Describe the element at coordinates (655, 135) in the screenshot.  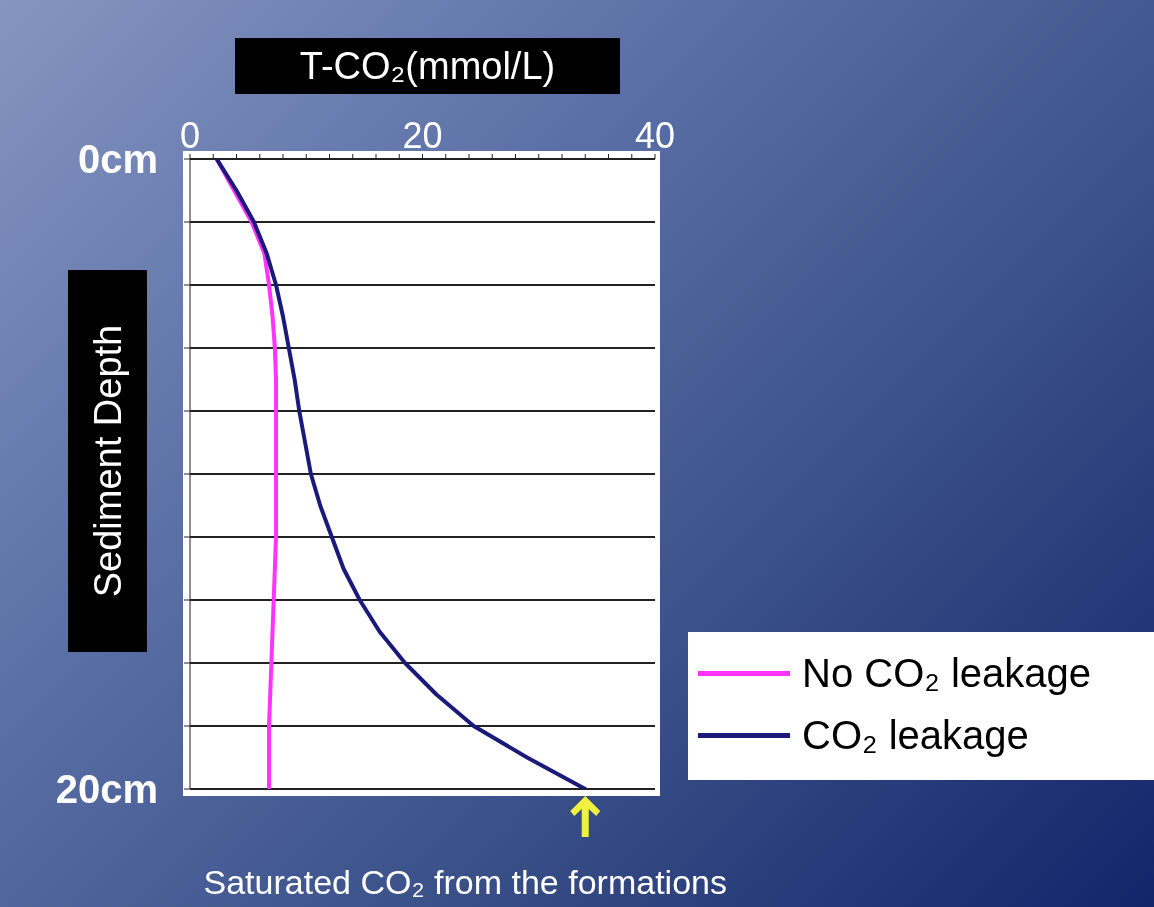
I see `x-tick-label: 40` at that location.